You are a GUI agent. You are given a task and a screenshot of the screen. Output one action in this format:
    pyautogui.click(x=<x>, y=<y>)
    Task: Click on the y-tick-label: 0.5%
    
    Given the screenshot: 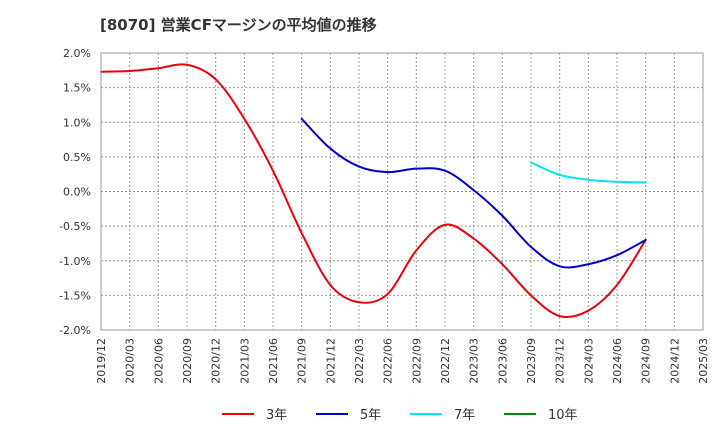 What is the action you would take?
    pyautogui.click(x=77, y=157)
    